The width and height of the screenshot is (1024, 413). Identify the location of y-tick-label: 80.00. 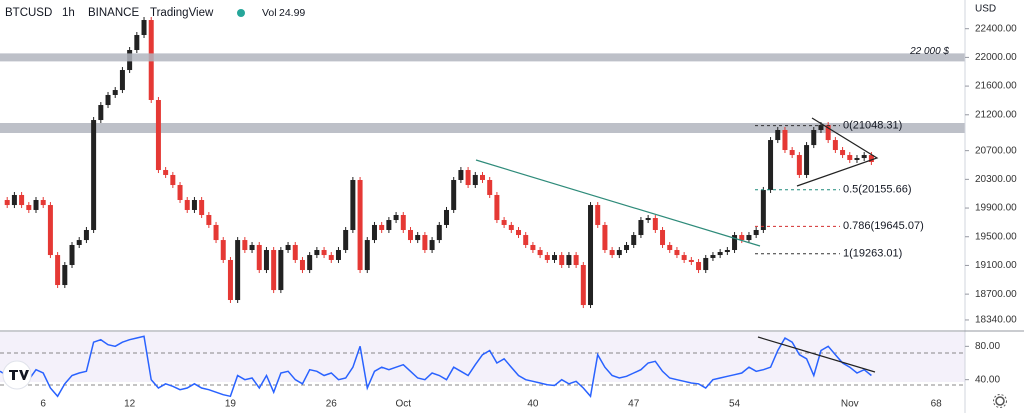
(987, 346).